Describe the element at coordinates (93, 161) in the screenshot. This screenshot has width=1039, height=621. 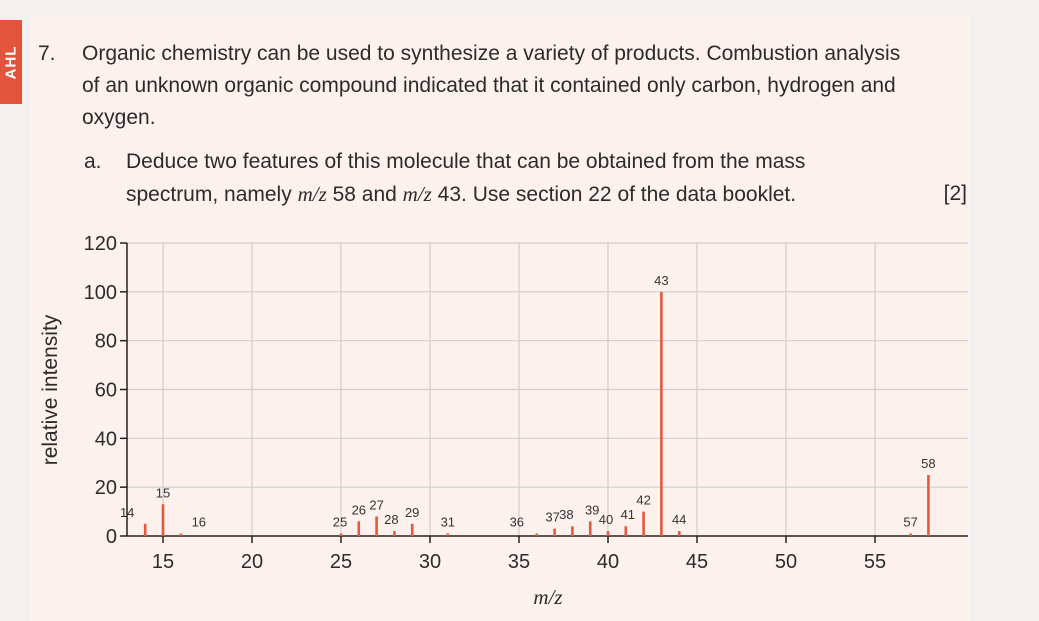
I see `part-a-letter: a.` at that location.